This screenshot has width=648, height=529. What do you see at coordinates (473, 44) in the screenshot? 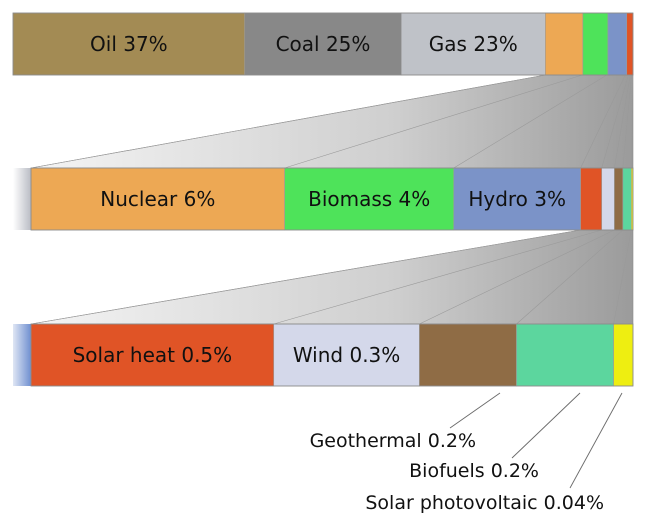
I see `bar1-label-gas: Gas 23%` at bounding box center [473, 44].